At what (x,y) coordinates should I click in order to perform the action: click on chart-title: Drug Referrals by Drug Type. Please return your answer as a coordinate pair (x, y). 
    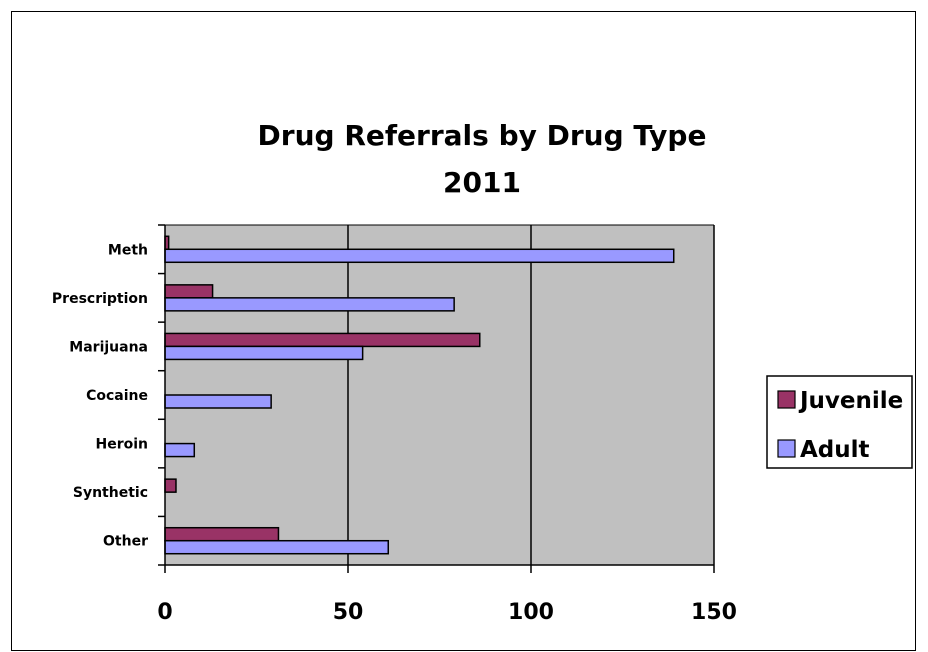
    Looking at the image, I should click on (482, 135).